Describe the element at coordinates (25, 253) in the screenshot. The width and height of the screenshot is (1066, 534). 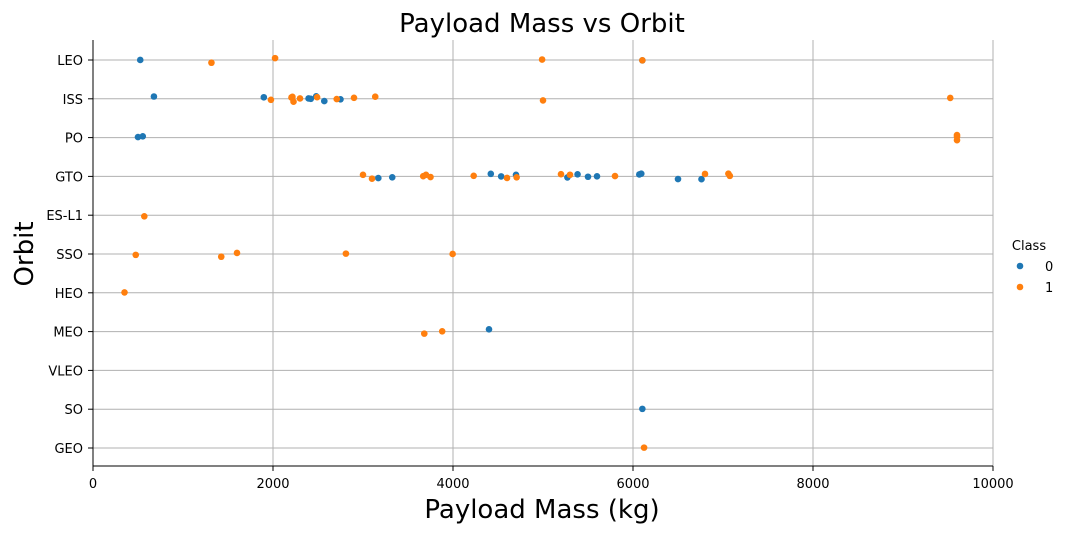
I see `y-axis-label: Orbit` at that location.